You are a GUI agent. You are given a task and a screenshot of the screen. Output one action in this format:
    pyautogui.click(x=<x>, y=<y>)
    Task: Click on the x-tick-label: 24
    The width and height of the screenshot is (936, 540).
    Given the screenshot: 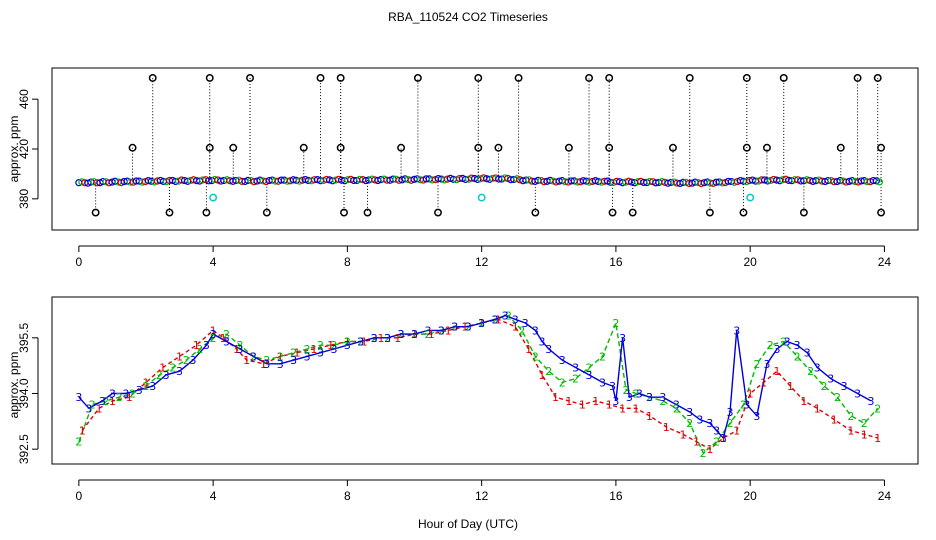 What is the action you would take?
    pyautogui.click(x=885, y=496)
    